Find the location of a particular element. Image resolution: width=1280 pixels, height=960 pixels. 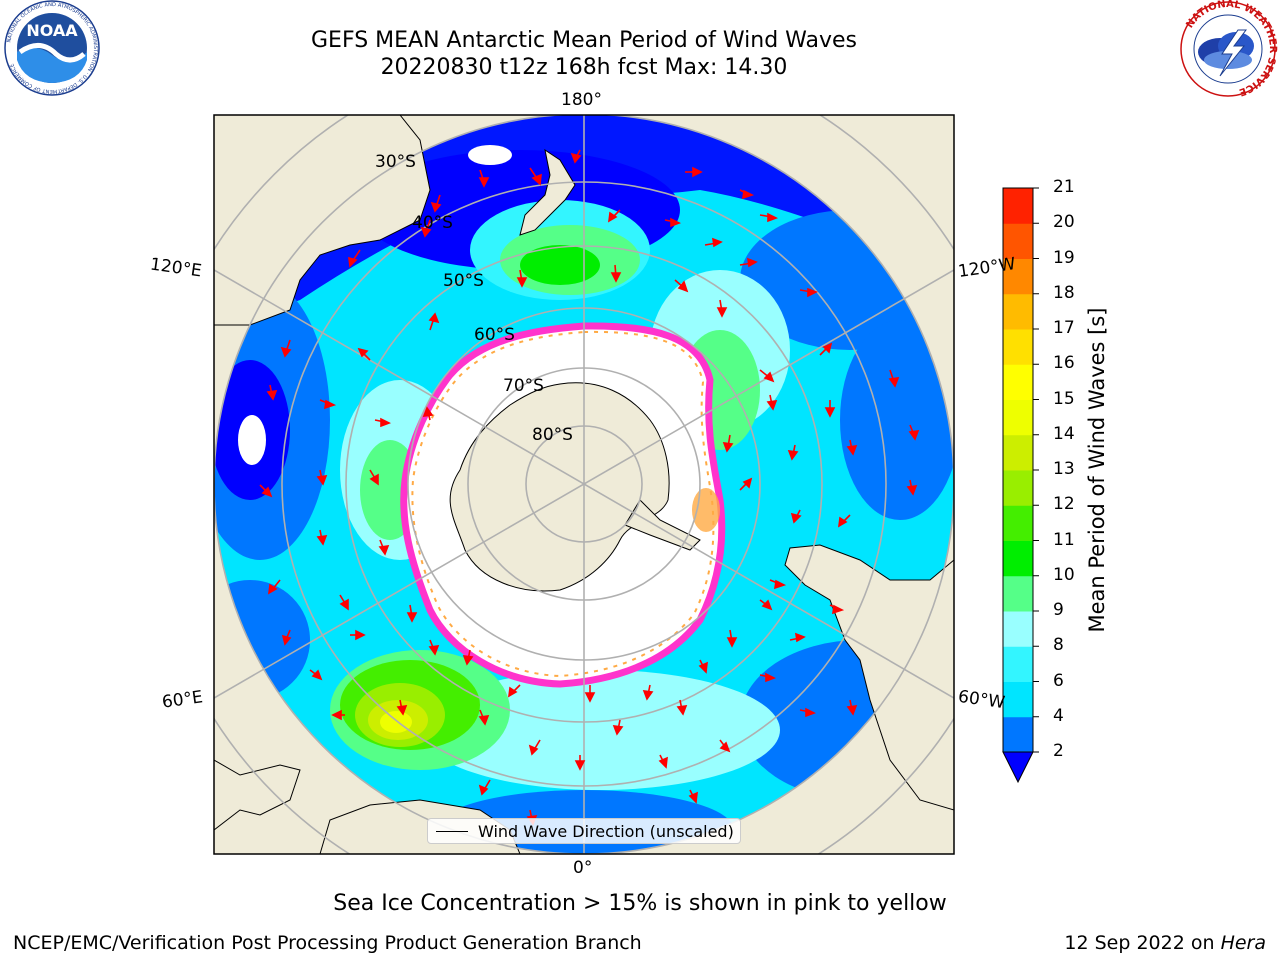

lat-label-80s: 80°S is located at coordinates (552, 435).